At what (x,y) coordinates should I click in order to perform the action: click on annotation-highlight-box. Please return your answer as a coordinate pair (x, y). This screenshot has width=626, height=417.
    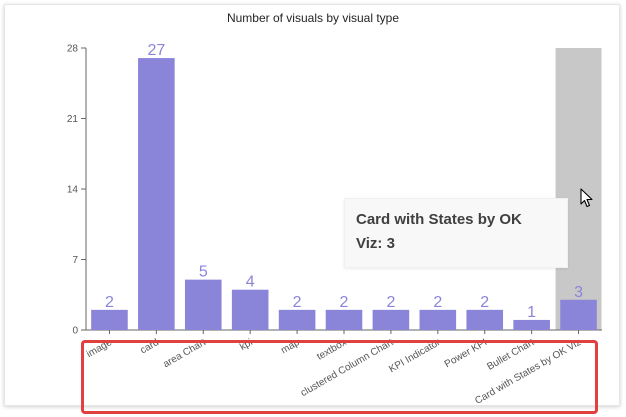
    Looking at the image, I should click on (339, 377).